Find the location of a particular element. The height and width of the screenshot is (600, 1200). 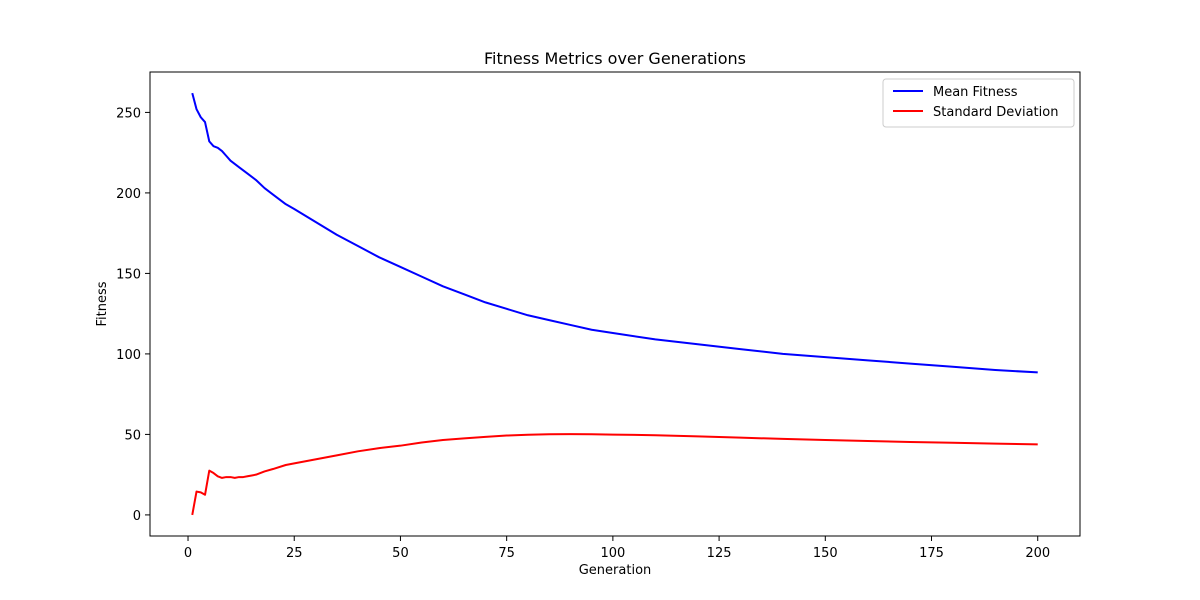

legend-box is located at coordinates (978, 103).